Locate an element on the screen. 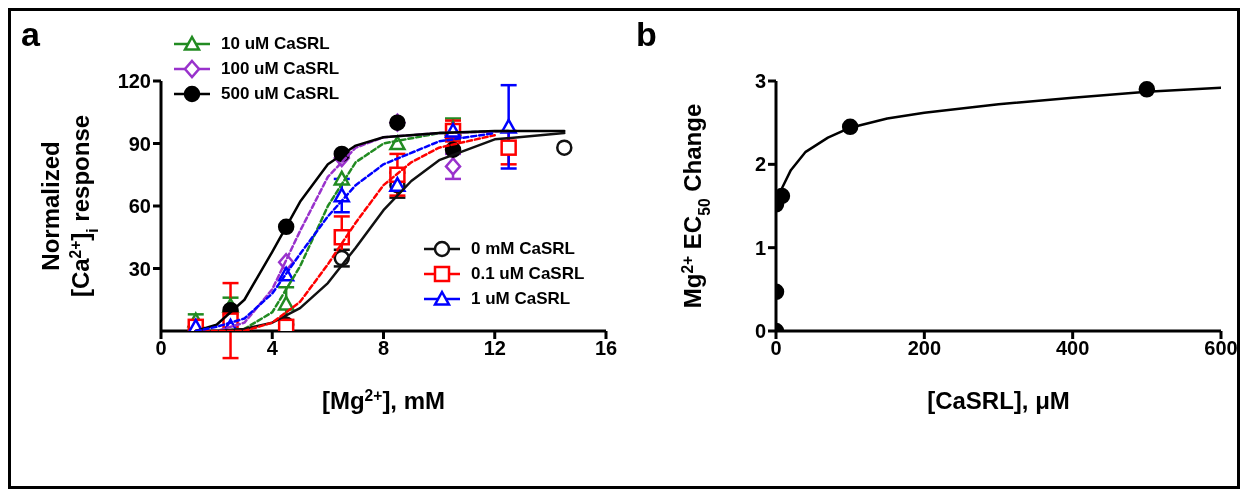 This screenshot has height=497, width=1248. y-tick-label: 60 is located at coordinates (139, 206).